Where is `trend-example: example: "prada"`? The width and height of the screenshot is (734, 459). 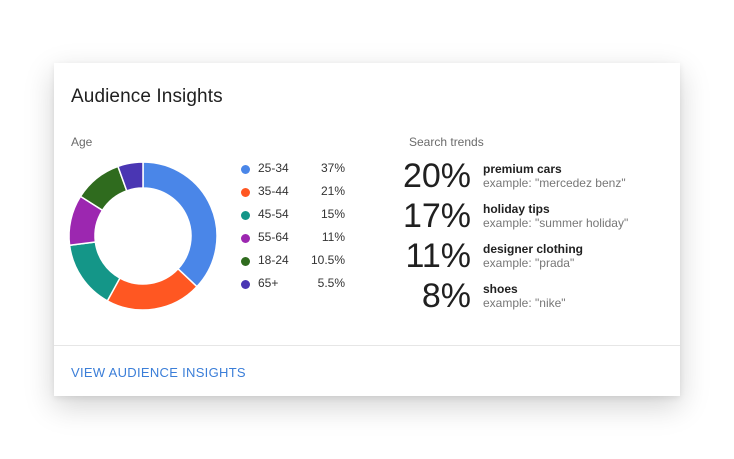 trend-example: example: "prada" is located at coordinates (529, 263).